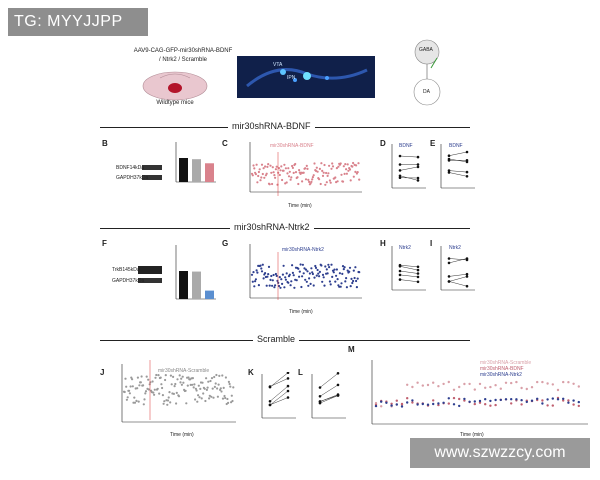 This screenshot has width=600, height=480. What do you see at coordinates (449, 263) in the screenshot?
I see `before-point` at bounding box center [449, 263].